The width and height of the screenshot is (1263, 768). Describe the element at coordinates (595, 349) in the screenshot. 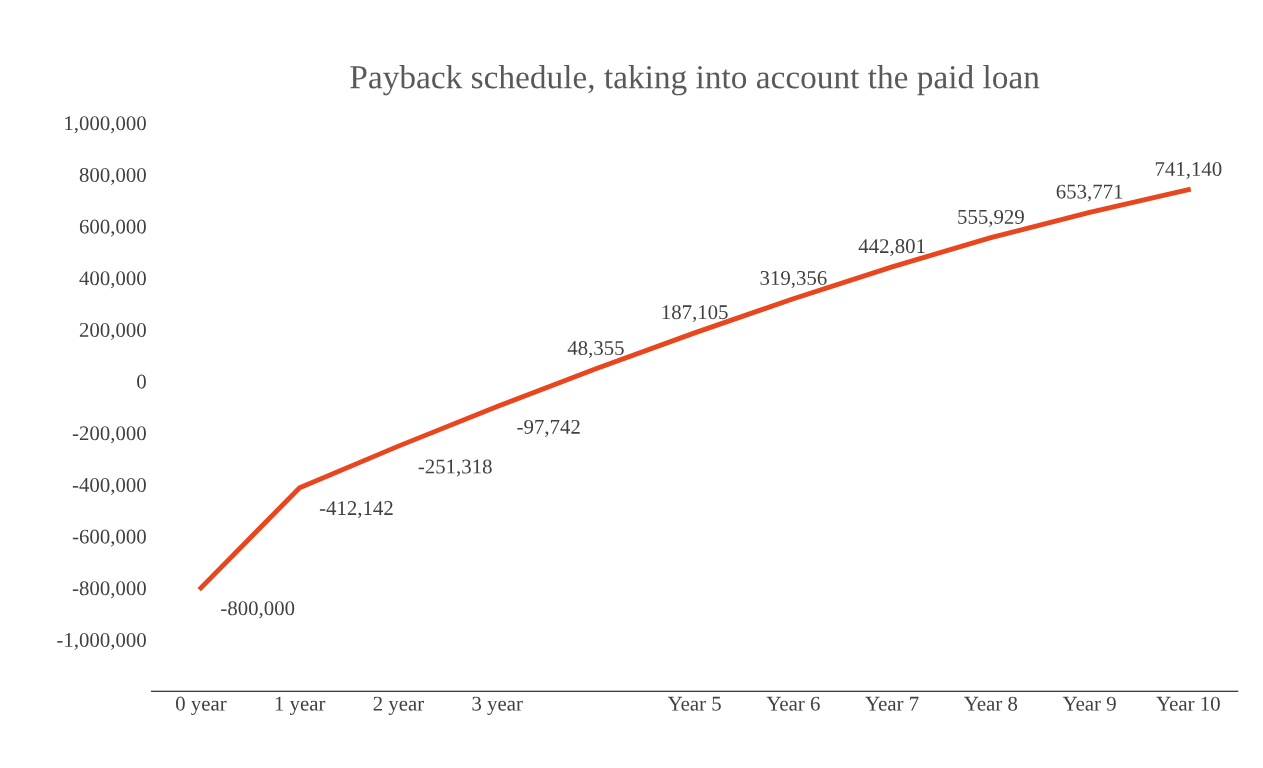

I see `data-label: 48,355` at that location.